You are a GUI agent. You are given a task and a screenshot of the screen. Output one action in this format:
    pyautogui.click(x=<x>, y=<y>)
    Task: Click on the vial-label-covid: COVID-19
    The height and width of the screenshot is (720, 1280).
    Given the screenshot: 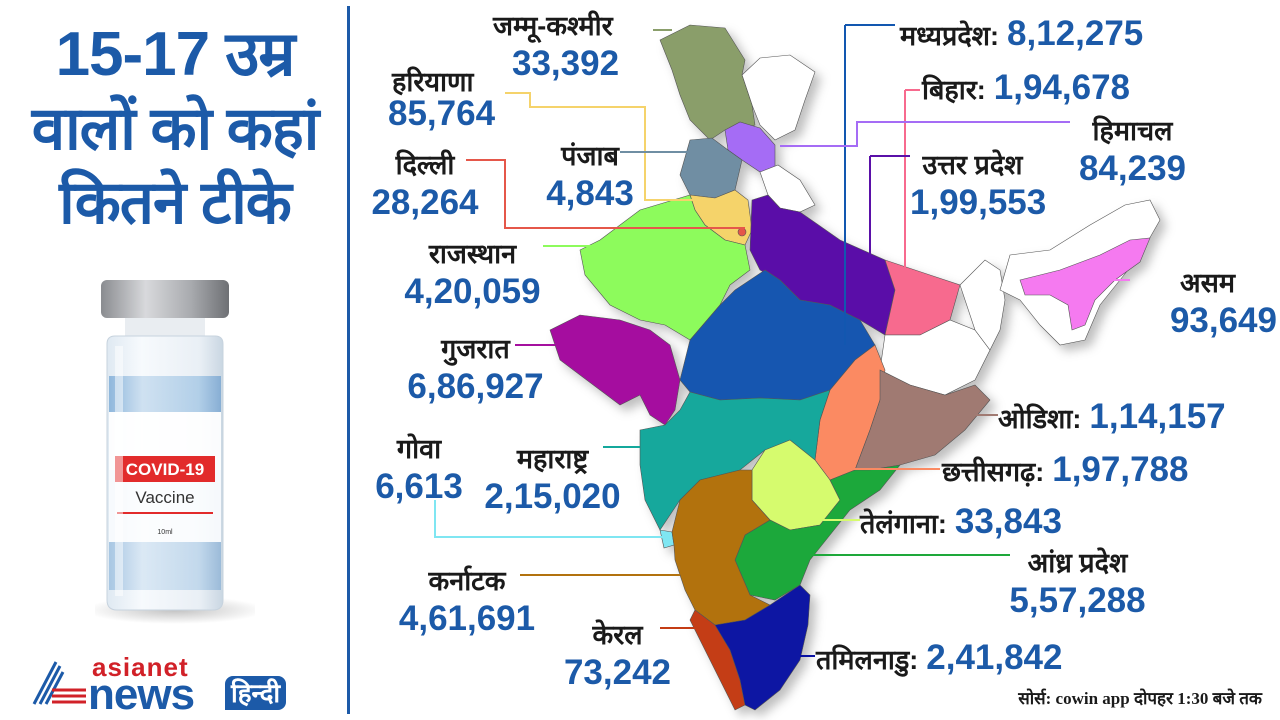 What is the action you would take?
    pyautogui.click(x=165, y=469)
    